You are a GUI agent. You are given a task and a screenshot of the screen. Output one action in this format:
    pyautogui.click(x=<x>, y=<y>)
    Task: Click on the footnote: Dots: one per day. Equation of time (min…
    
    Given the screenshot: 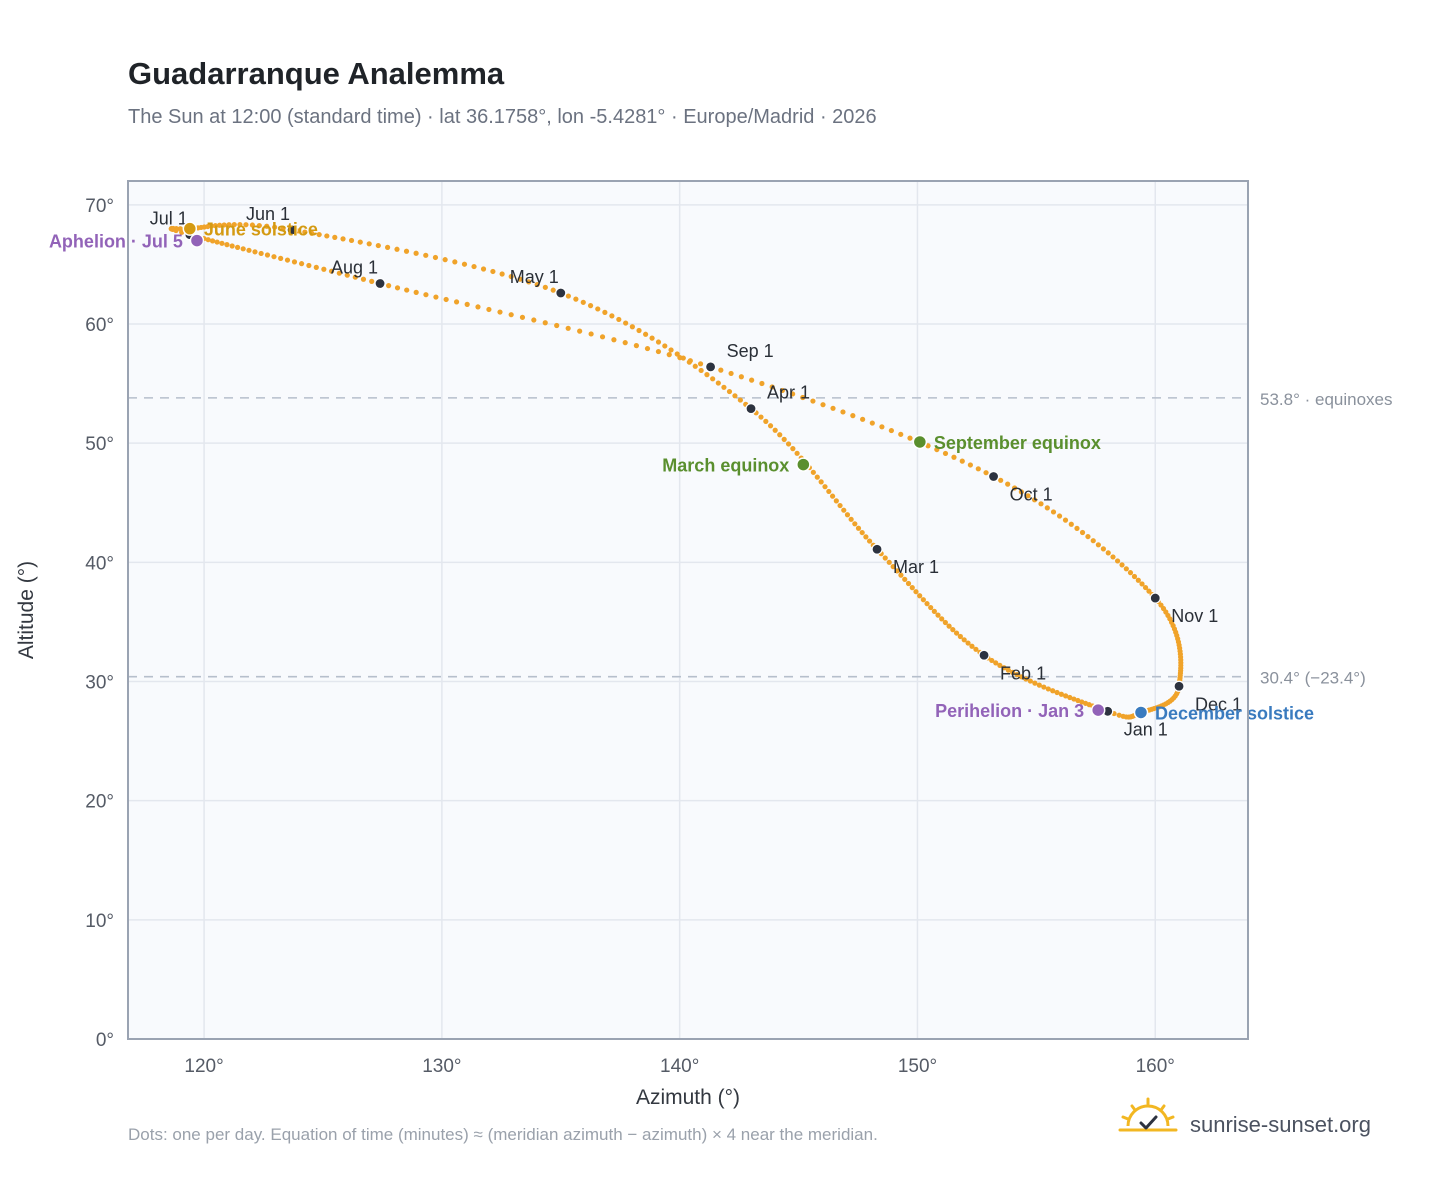 What is the action you would take?
    pyautogui.click(x=503, y=1134)
    